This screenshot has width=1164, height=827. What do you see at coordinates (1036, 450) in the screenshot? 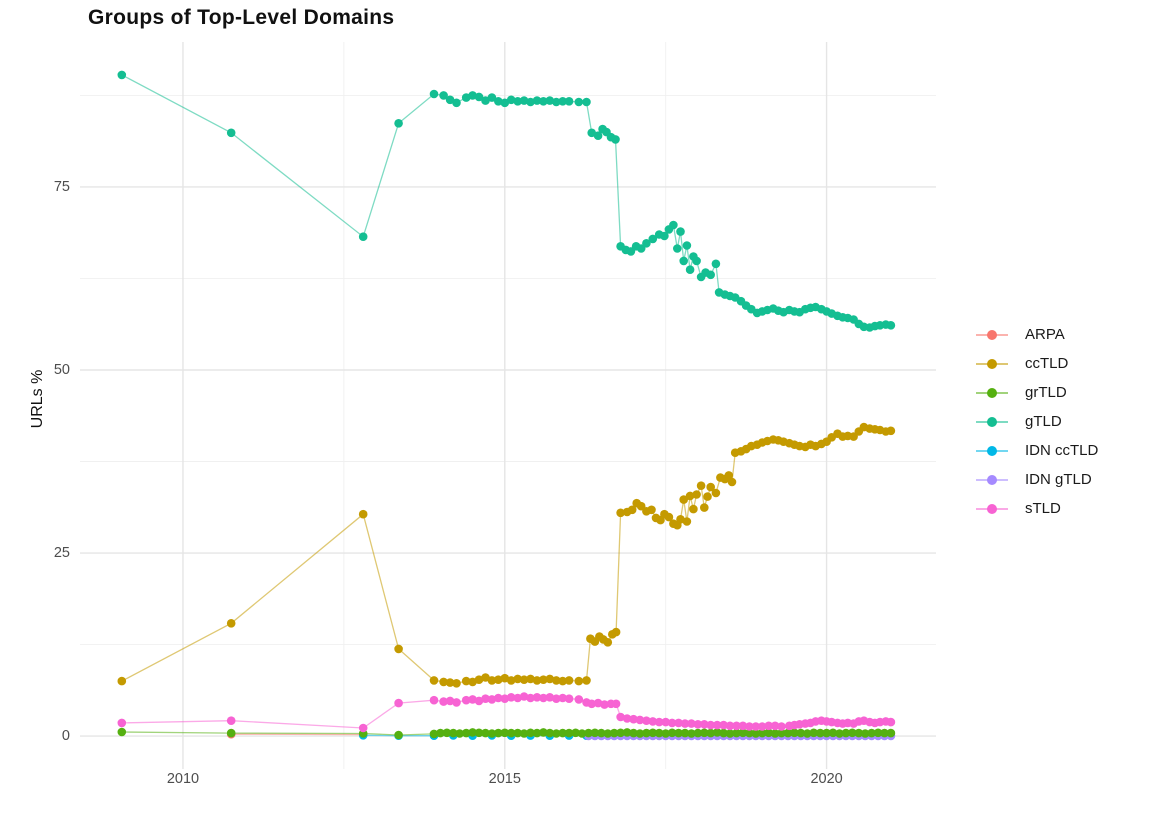
I see `legend-item-idn-cctld: IDN ccTLD` at bounding box center [1036, 450].